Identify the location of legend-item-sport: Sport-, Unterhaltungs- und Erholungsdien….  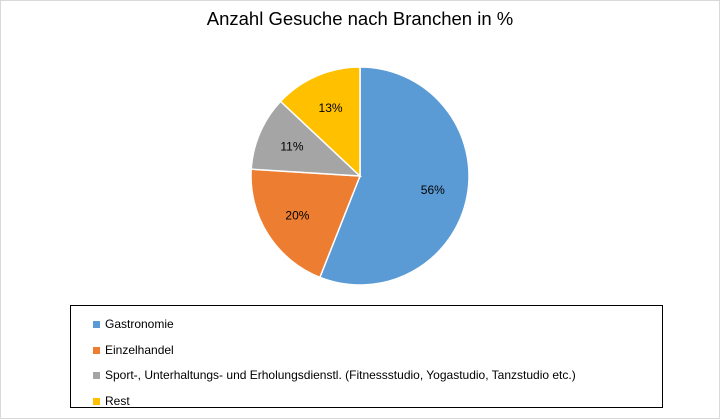
(366, 376).